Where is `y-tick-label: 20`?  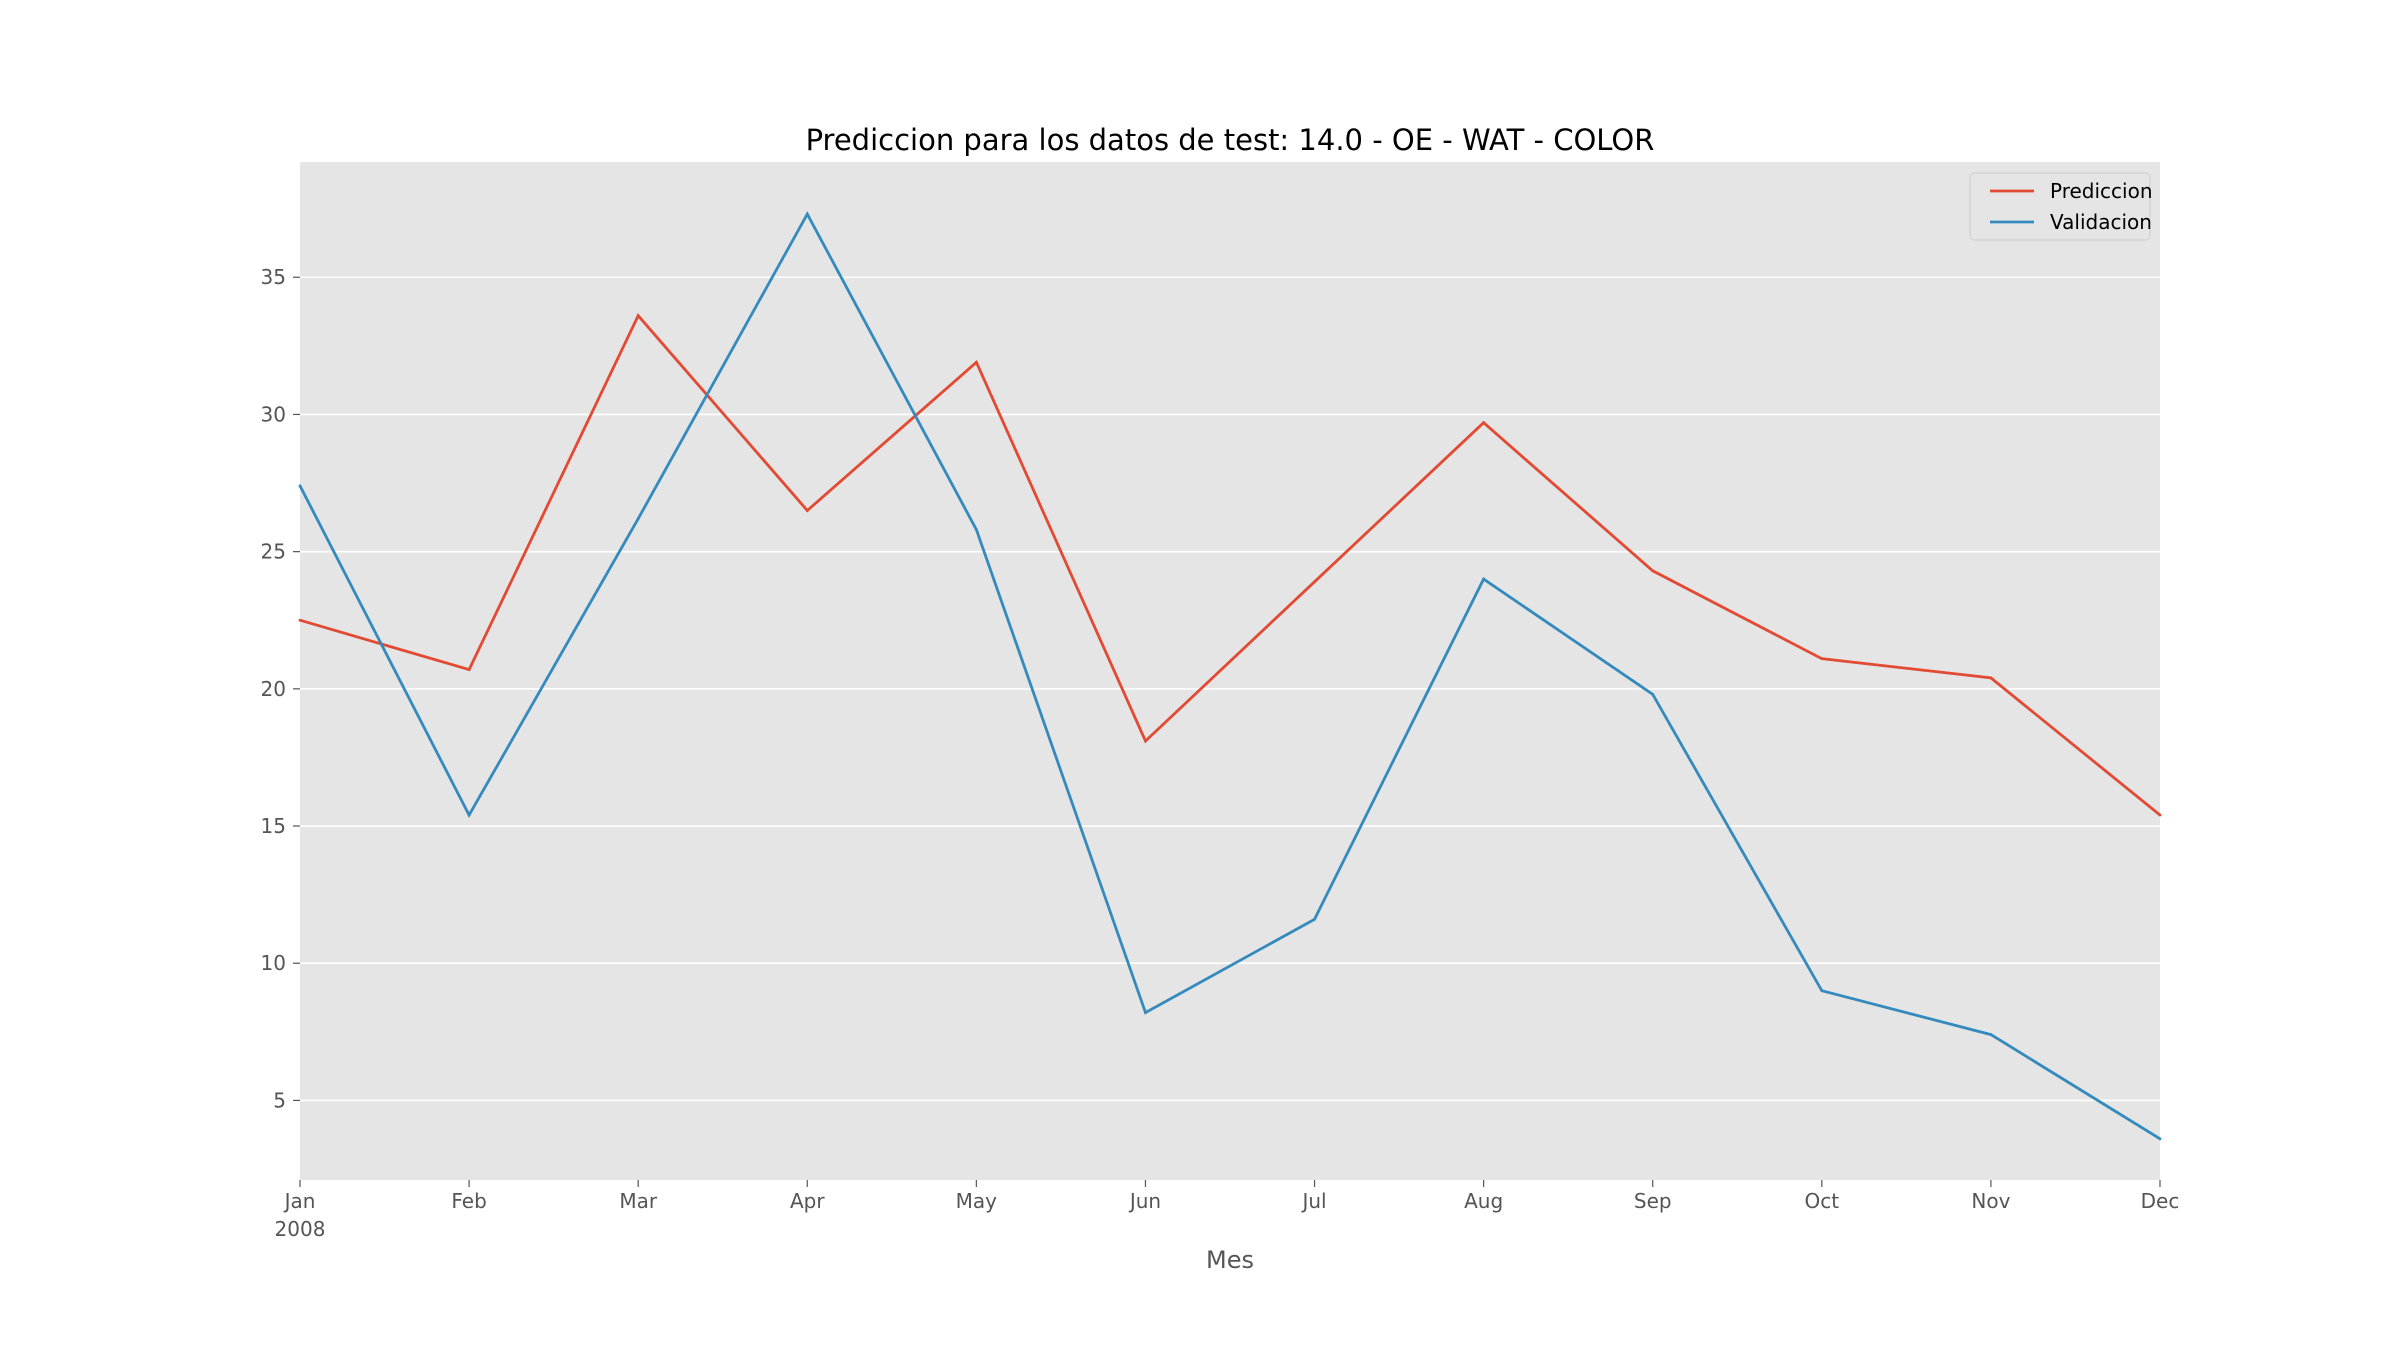 y-tick-label: 20 is located at coordinates (273, 689).